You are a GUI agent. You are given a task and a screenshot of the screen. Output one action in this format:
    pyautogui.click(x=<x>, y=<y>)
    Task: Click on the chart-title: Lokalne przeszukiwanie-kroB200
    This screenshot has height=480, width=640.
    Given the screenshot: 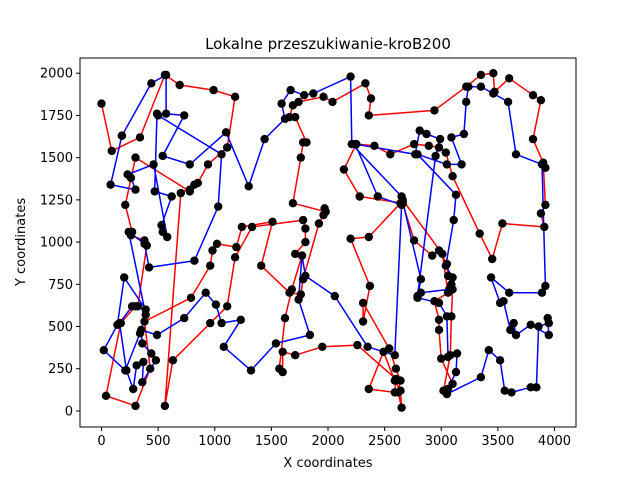 What is the action you would take?
    pyautogui.click(x=328, y=44)
    